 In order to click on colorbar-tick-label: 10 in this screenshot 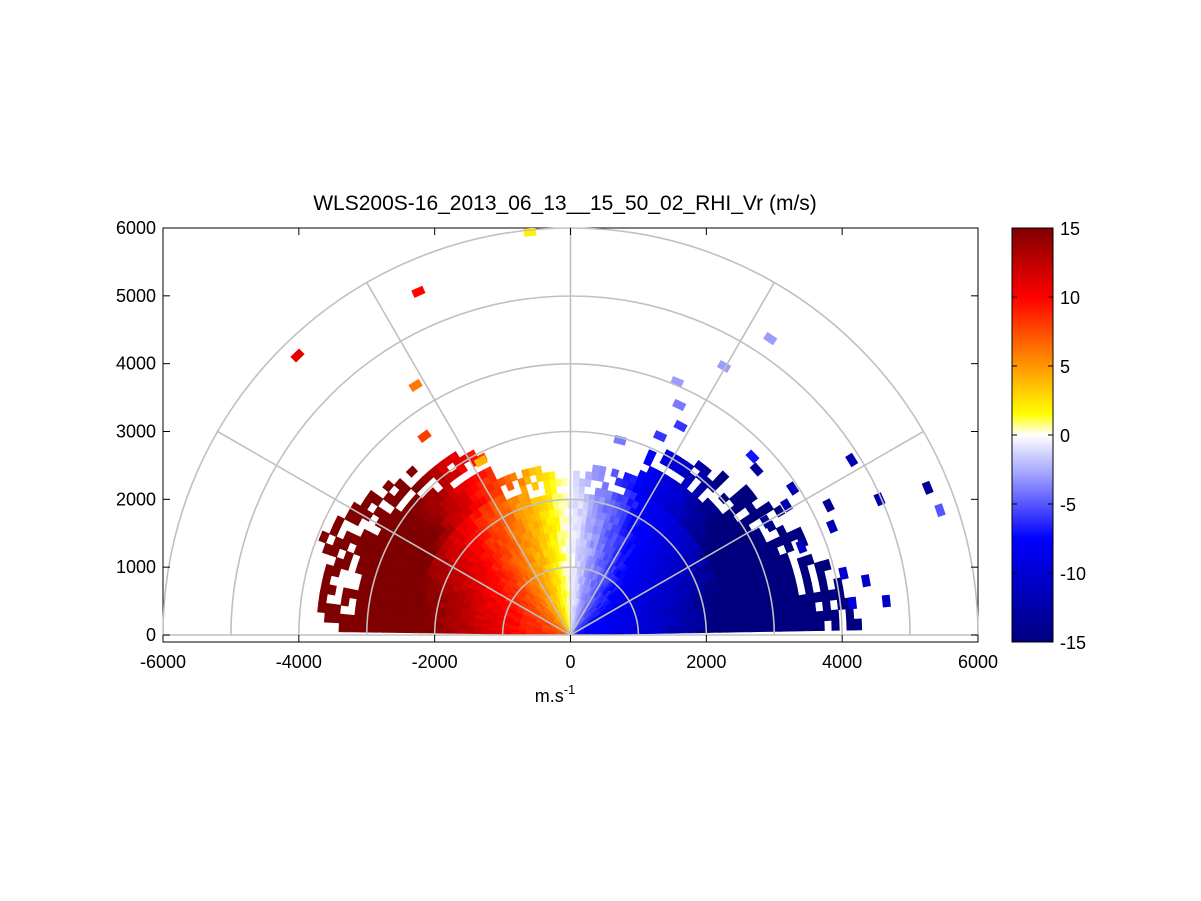, I will do `click(1070, 298)`.